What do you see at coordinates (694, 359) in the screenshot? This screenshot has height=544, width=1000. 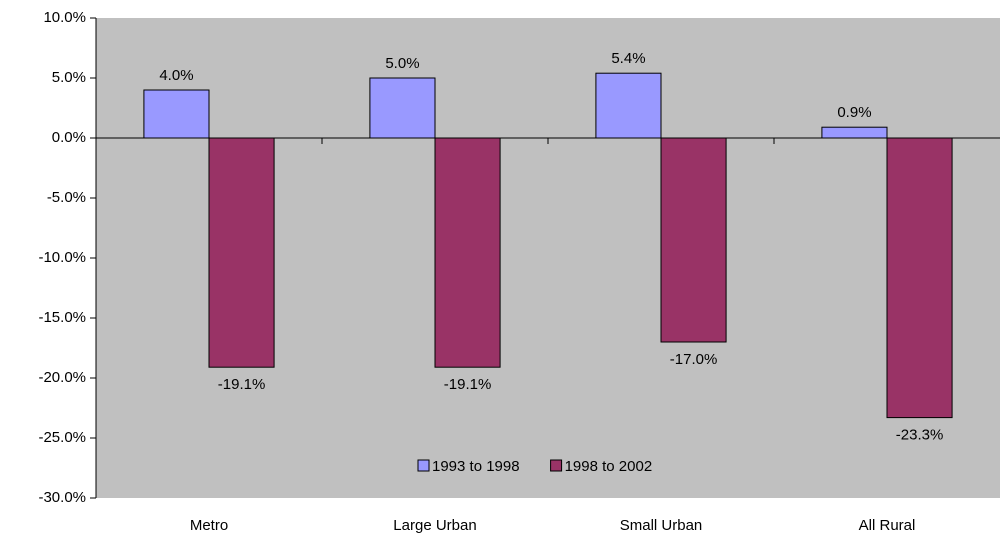 I see `data-label: -17.0%` at bounding box center [694, 359].